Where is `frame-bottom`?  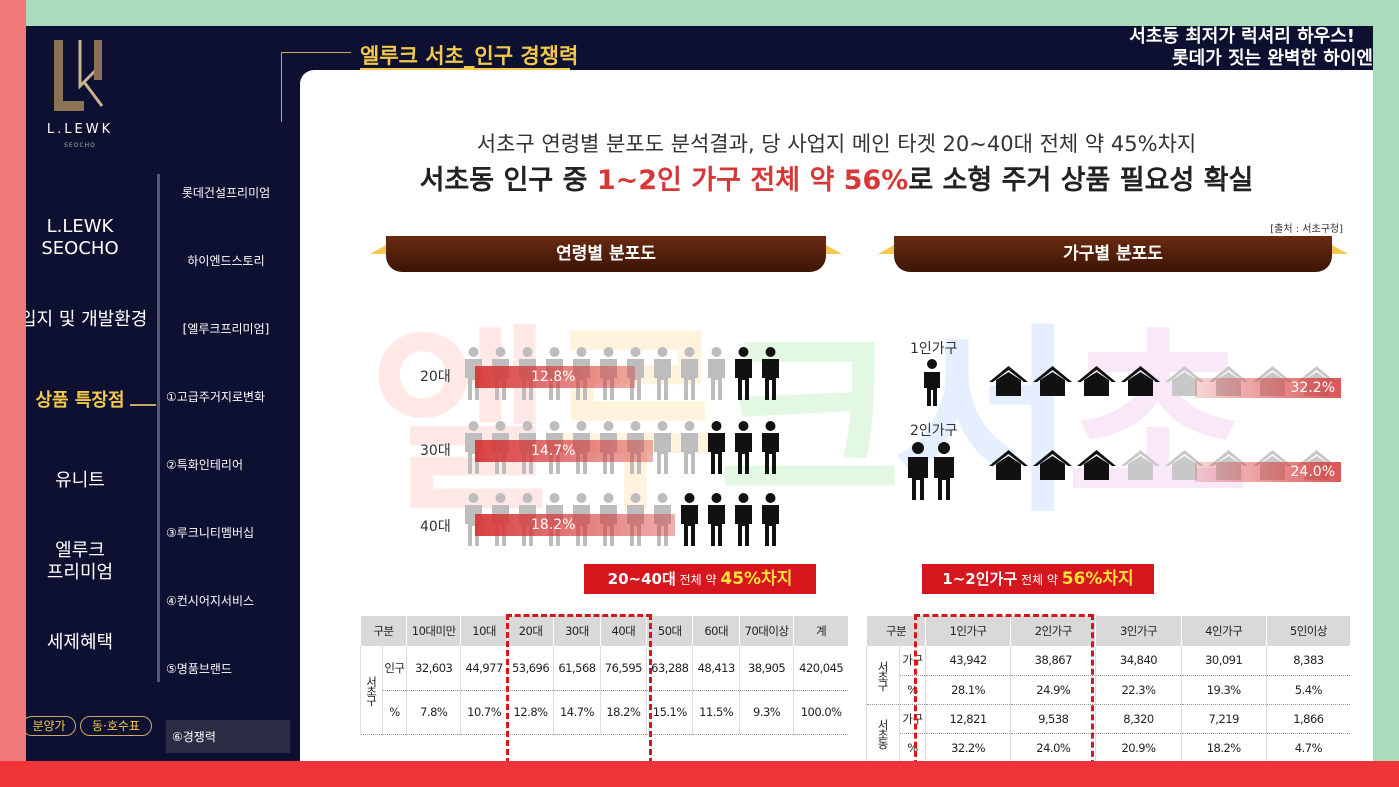
frame-bottom is located at coordinates (699, 774).